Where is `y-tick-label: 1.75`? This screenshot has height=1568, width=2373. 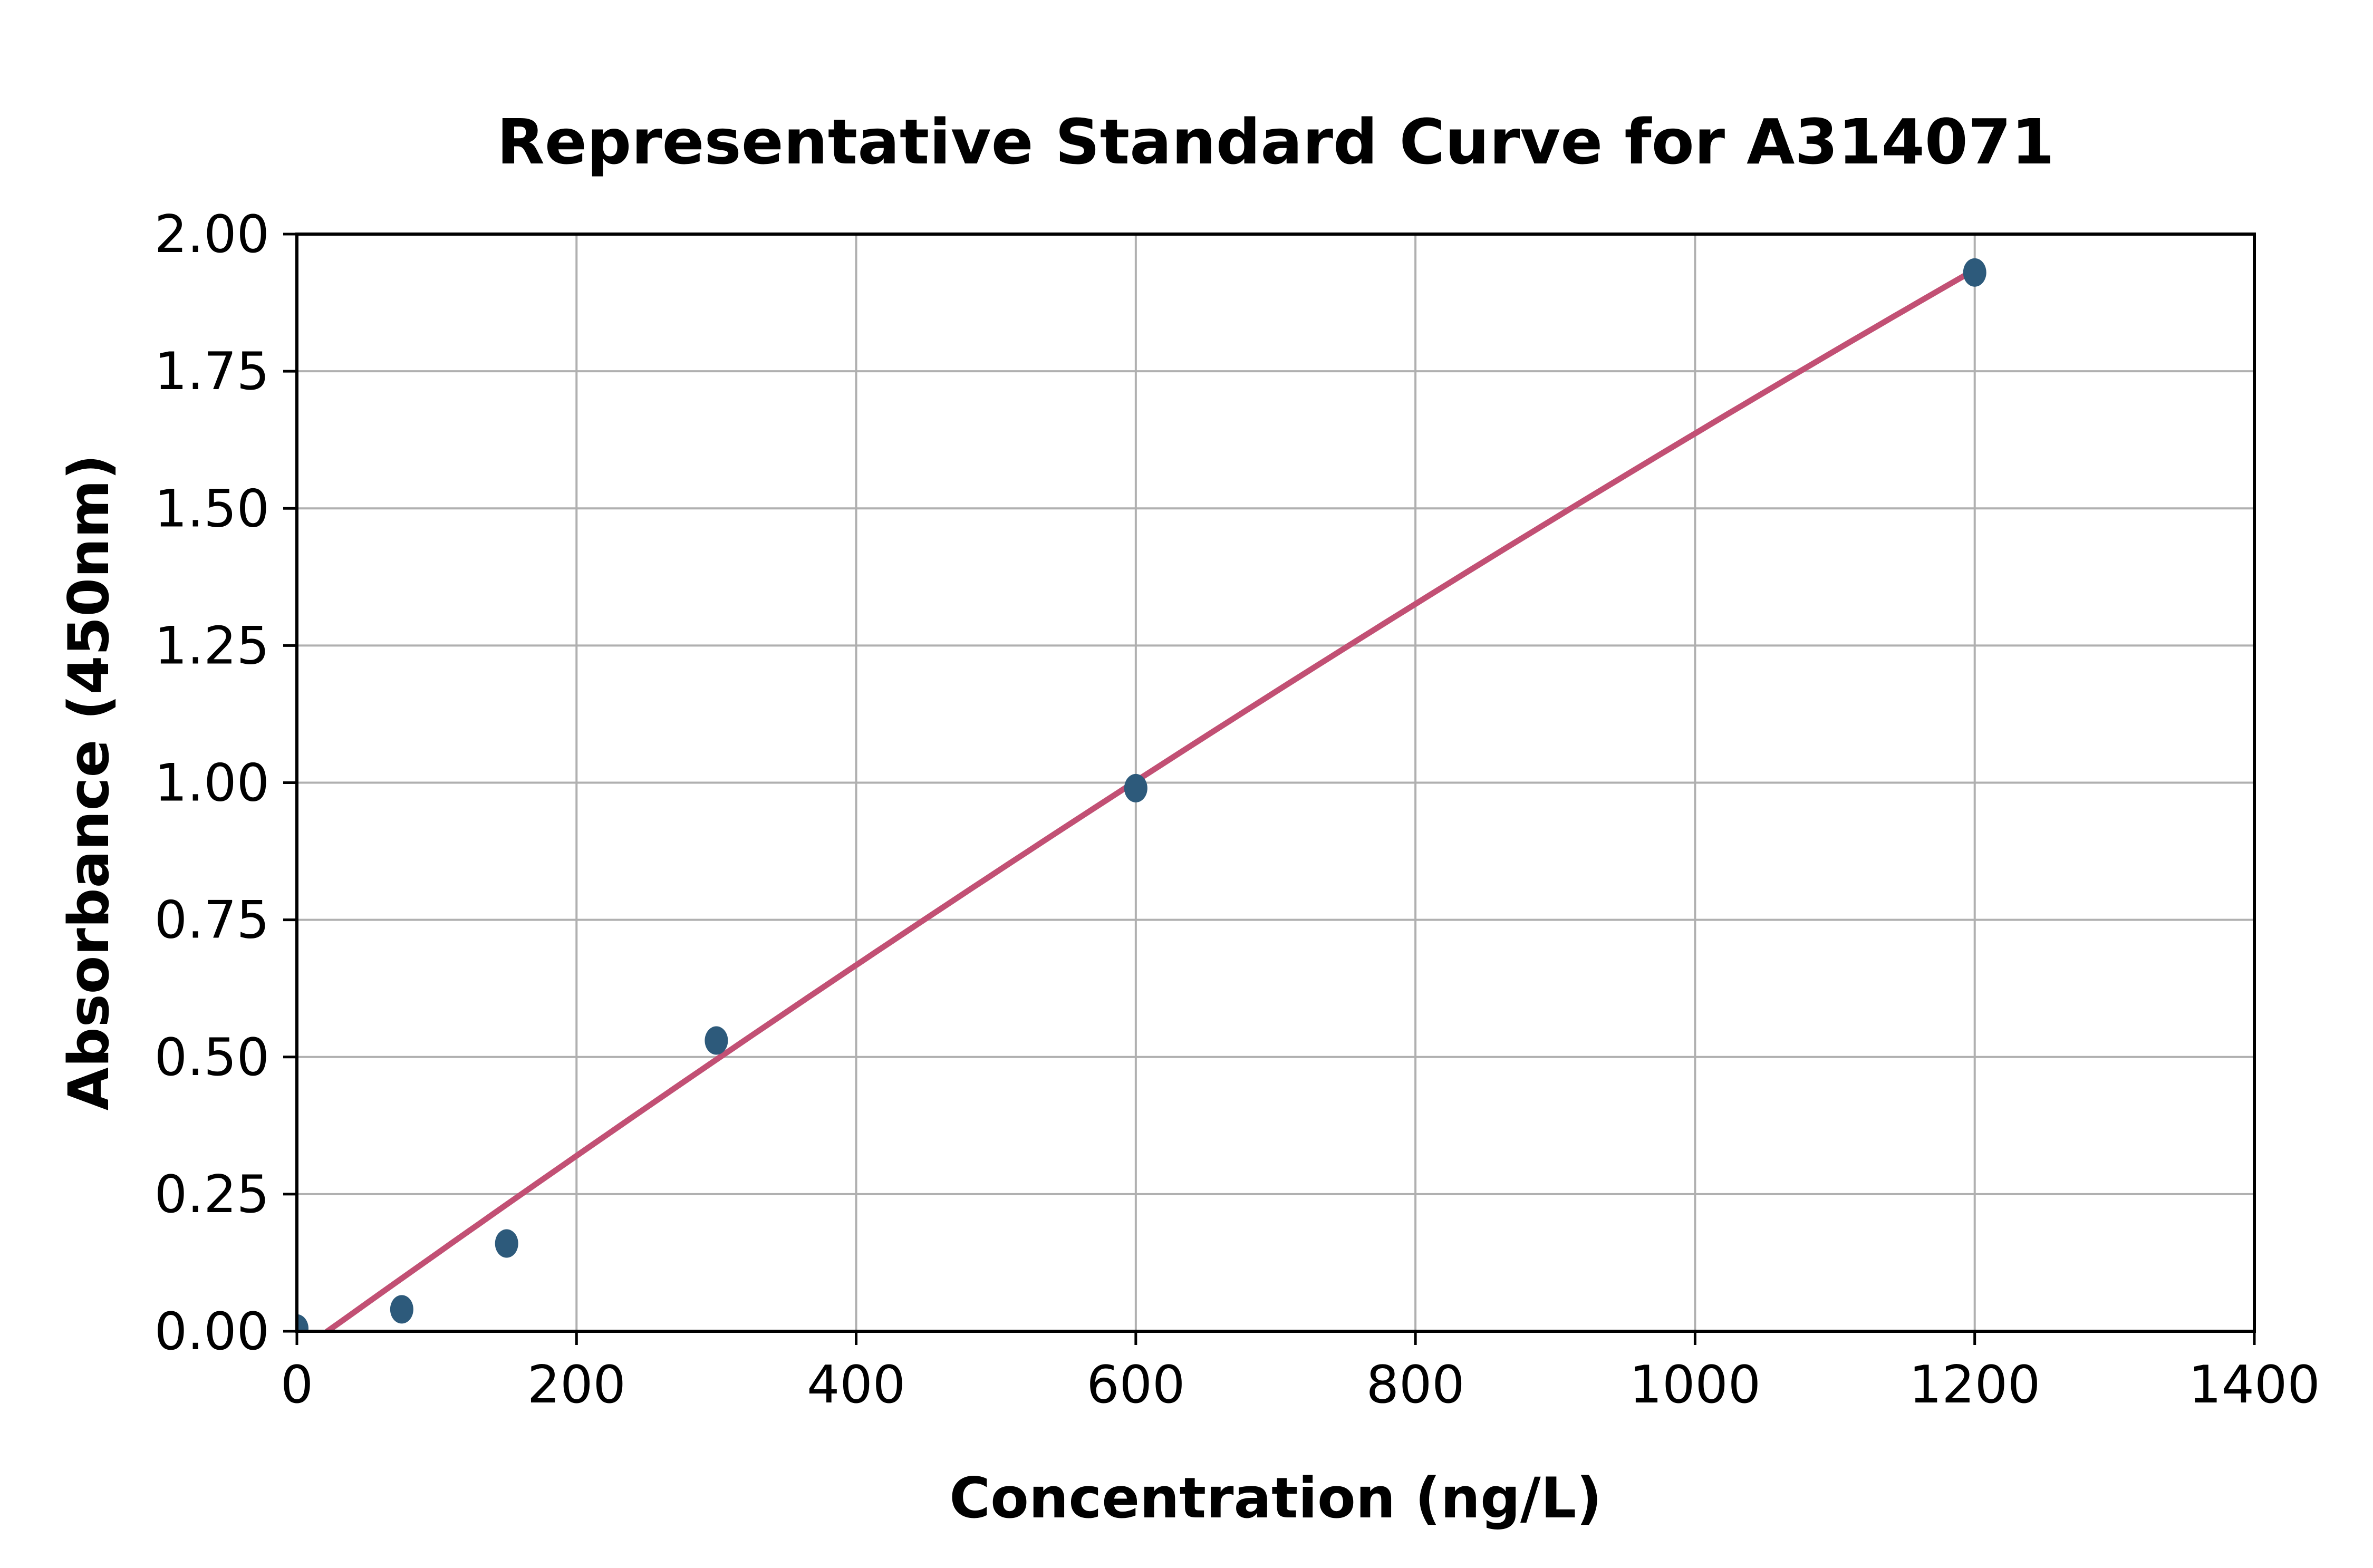 y-tick-label: 1.75 is located at coordinates (212, 372).